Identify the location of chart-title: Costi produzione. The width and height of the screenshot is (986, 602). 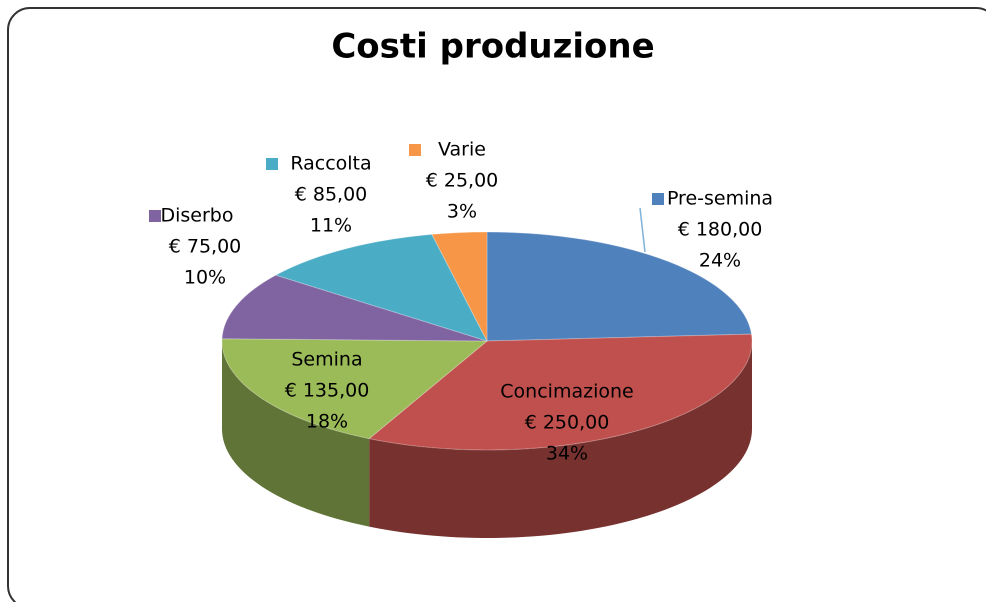
(492, 47).